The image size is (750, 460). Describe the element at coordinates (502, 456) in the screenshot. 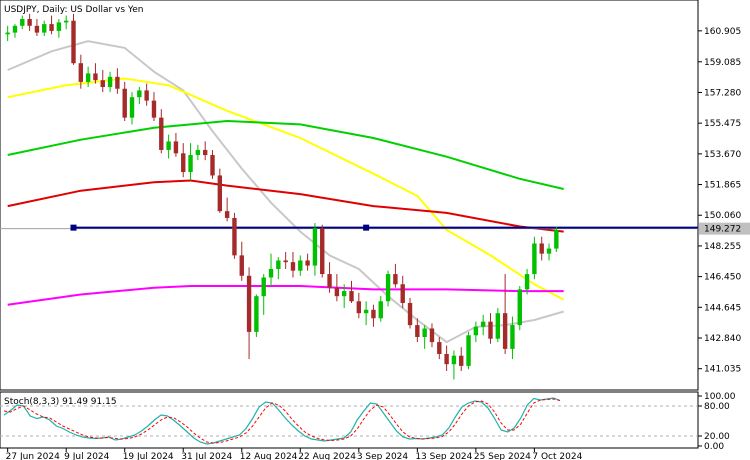

I see `date-tick-label: 25 Sep 2024` at that location.